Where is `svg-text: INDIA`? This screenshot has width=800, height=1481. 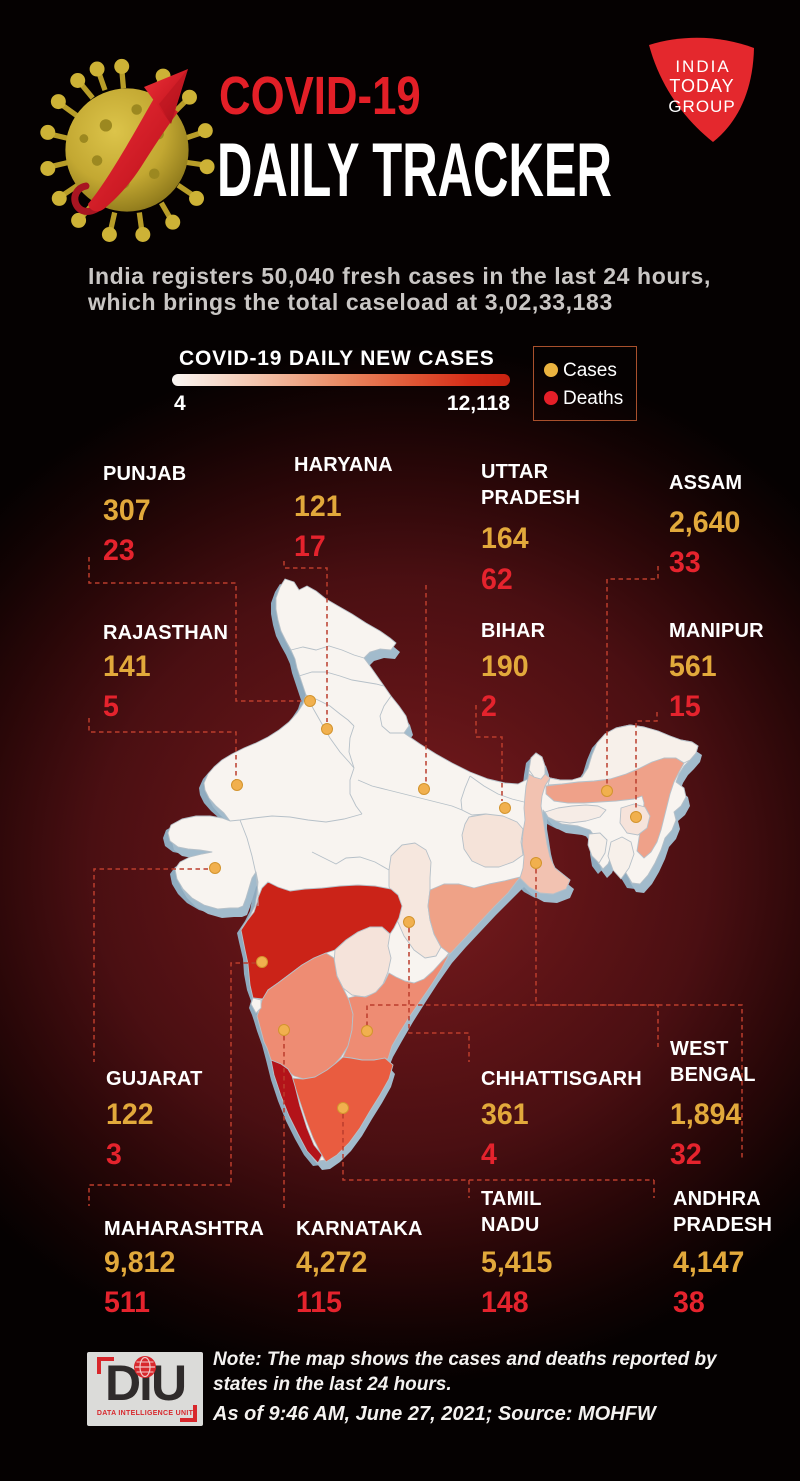 svg-text: INDIA is located at coordinates (702, 66).